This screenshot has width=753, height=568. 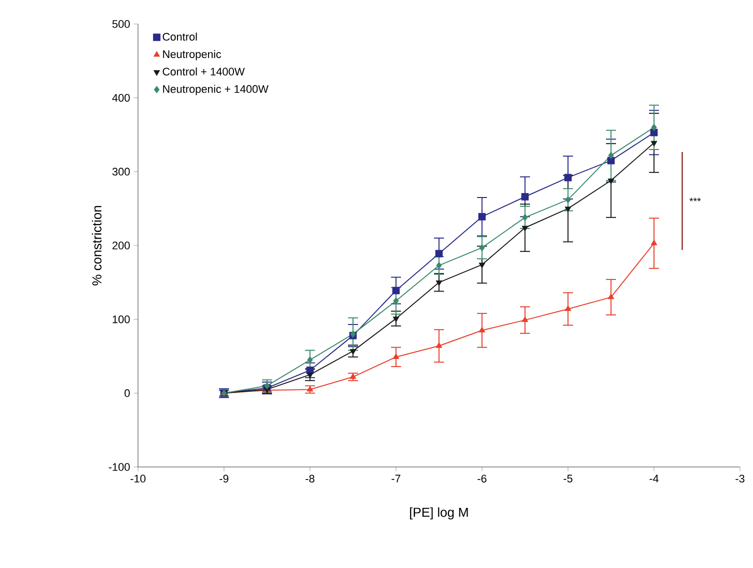 What do you see at coordinates (482, 478) in the screenshot?
I see `x-tick-label: -6` at bounding box center [482, 478].